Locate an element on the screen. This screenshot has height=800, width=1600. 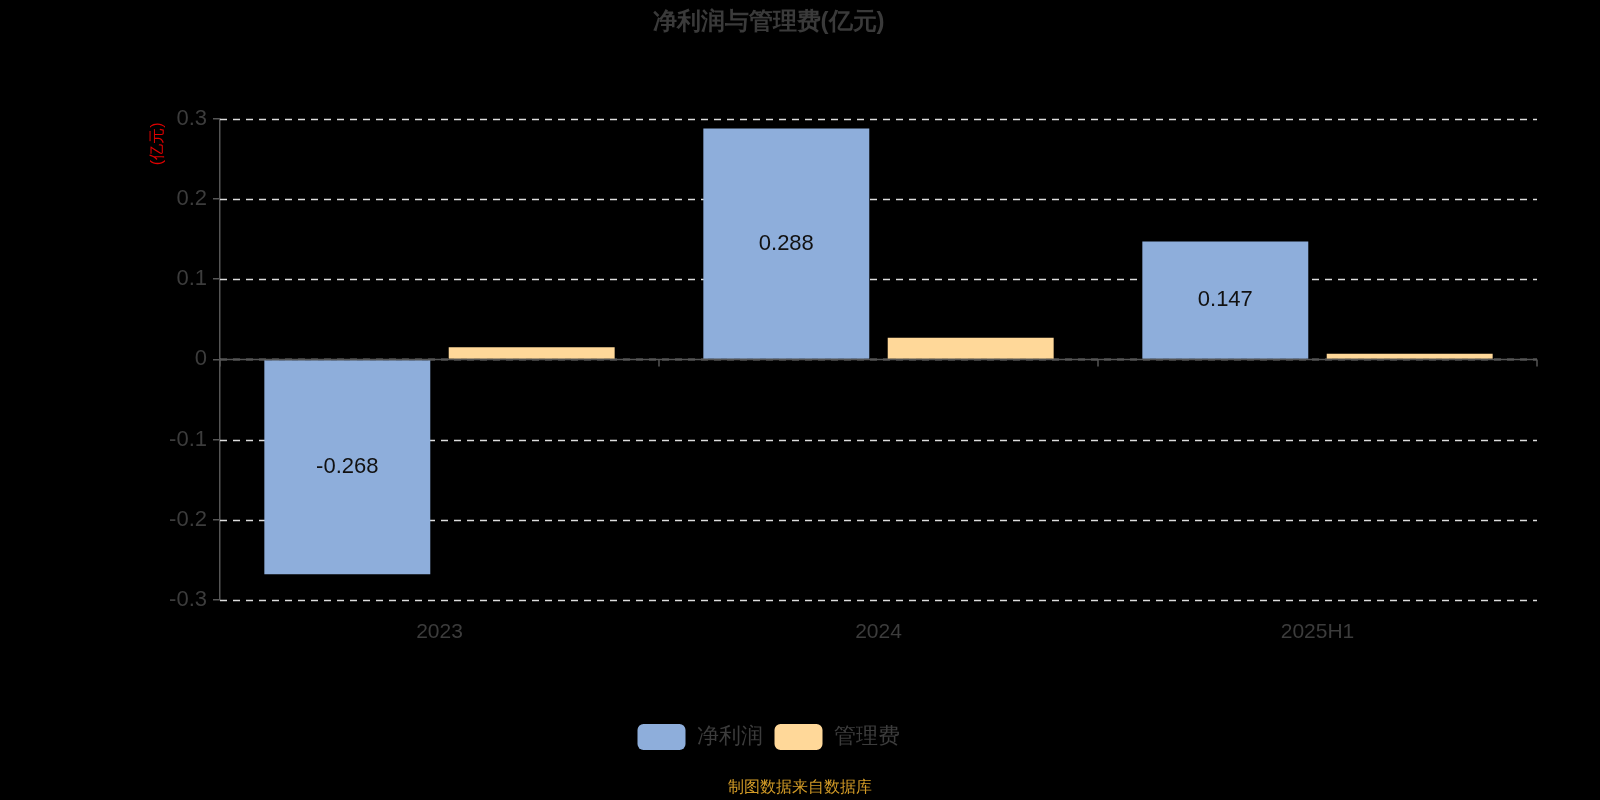
data-label: 0.288 is located at coordinates (786, 242).